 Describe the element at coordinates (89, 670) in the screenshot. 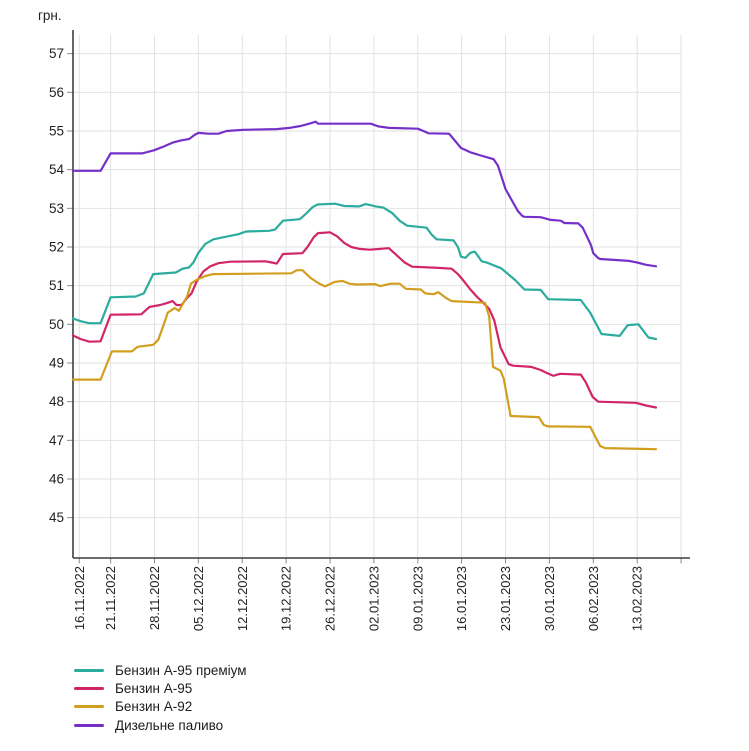

I see `legend-swatch-a95-premium` at that location.